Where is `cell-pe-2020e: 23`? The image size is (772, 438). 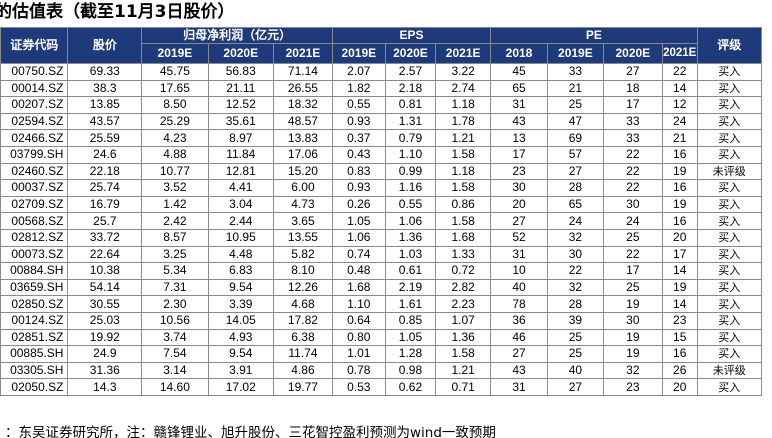
cell-pe-2020e: 23 is located at coordinates (632, 387).